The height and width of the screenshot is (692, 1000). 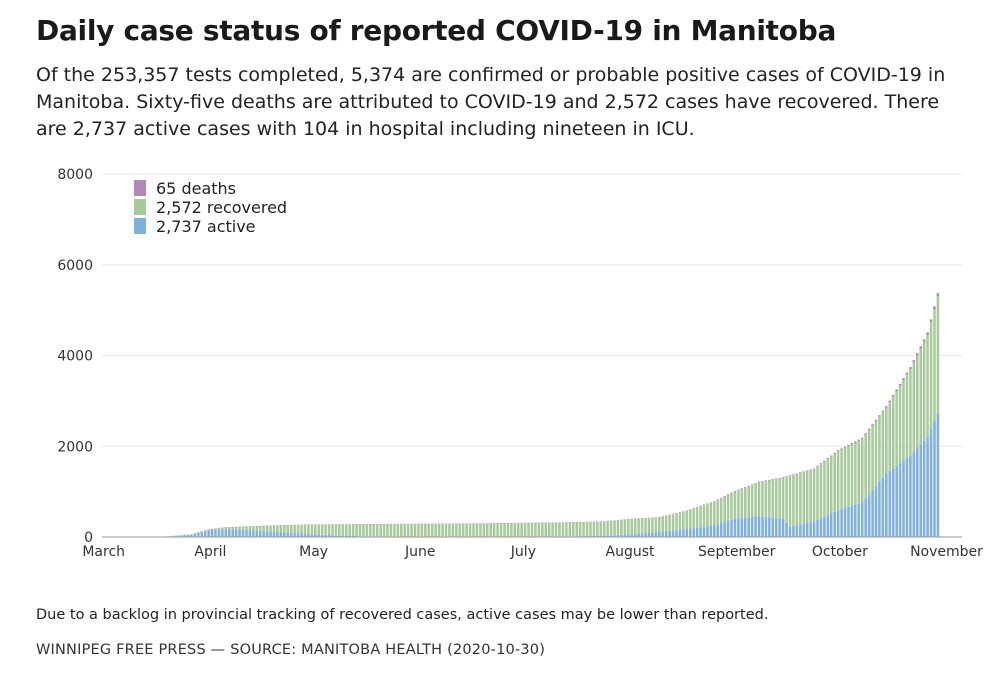 What do you see at coordinates (75, 266) in the screenshot?
I see `y-tick-label: 6000` at bounding box center [75, 266].